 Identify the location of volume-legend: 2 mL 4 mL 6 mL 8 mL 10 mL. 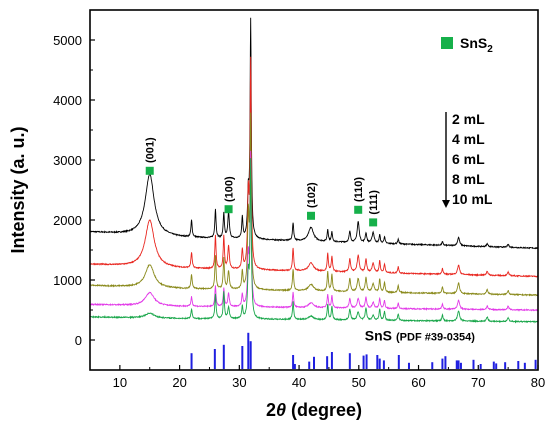
(467, 159).